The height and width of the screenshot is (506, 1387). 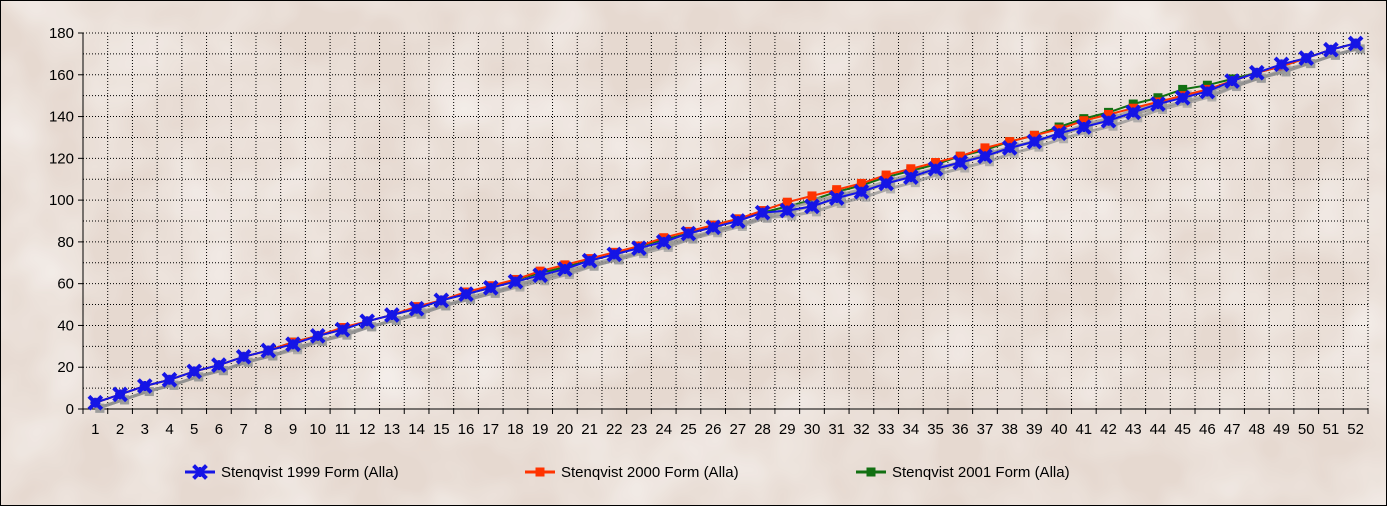 I want to click on x-tick-label: 29, so click(x=787, y=429).